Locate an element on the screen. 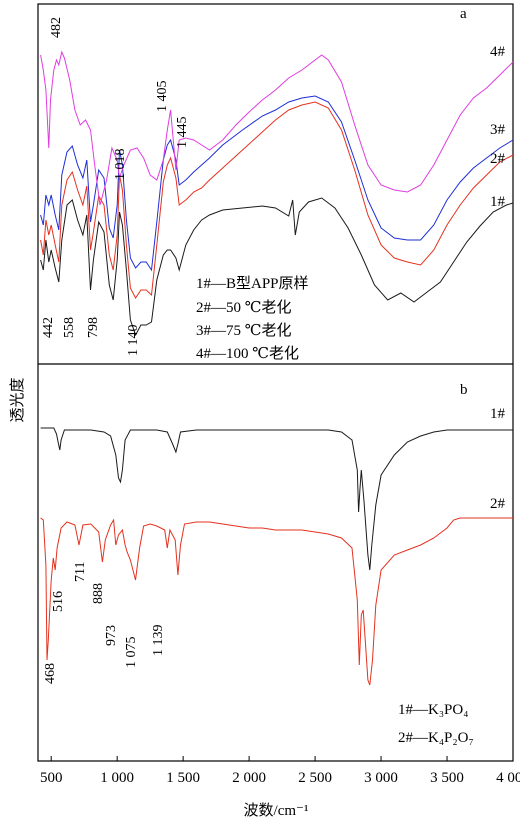  series-a-4-label: 4# is located at coordinates (498, 52).